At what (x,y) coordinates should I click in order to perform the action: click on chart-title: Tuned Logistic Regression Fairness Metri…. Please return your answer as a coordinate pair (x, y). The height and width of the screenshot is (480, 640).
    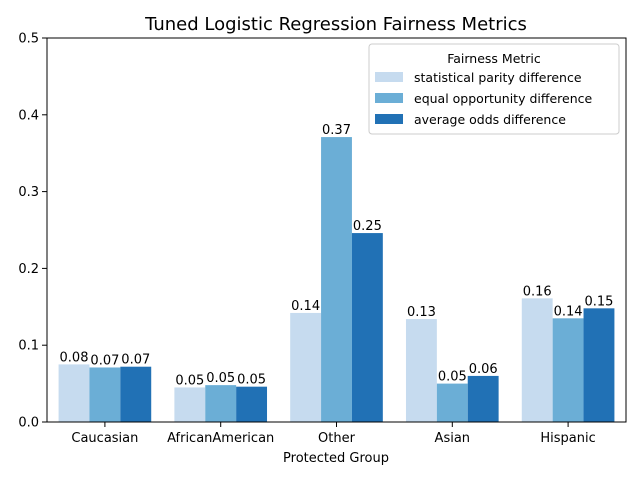
    Looking at the image, I should click on (335, 24).